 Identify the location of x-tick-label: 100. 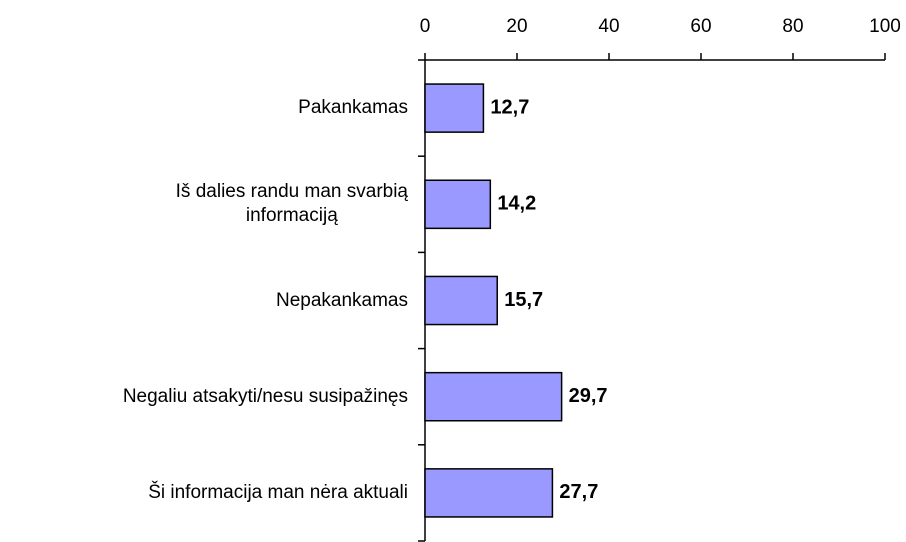
(885, 26).